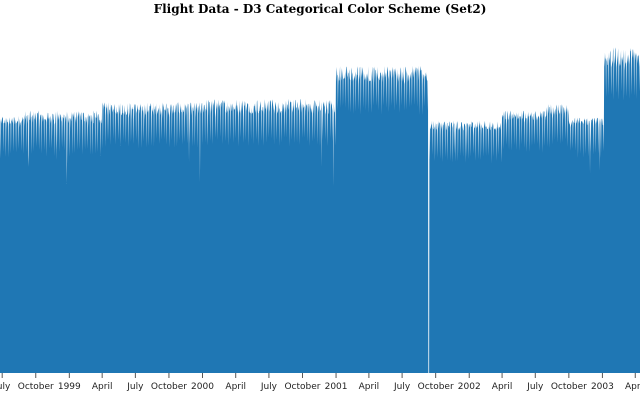 The width and height of the screenshot is (640, 400). Describe the element at coordinates (69, 387) in the screenshot. I see `x-tick-label: 1999` at that location.